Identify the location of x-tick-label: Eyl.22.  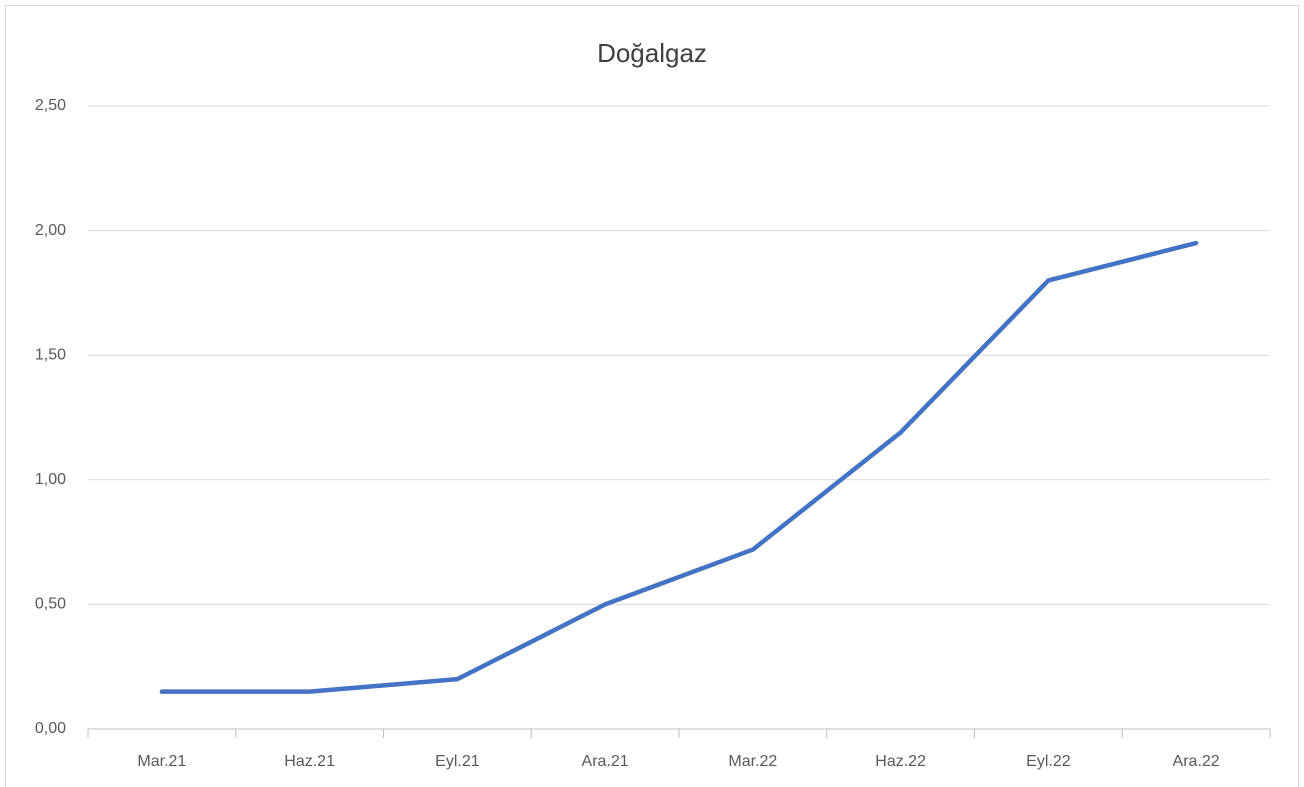
(1048, 761).